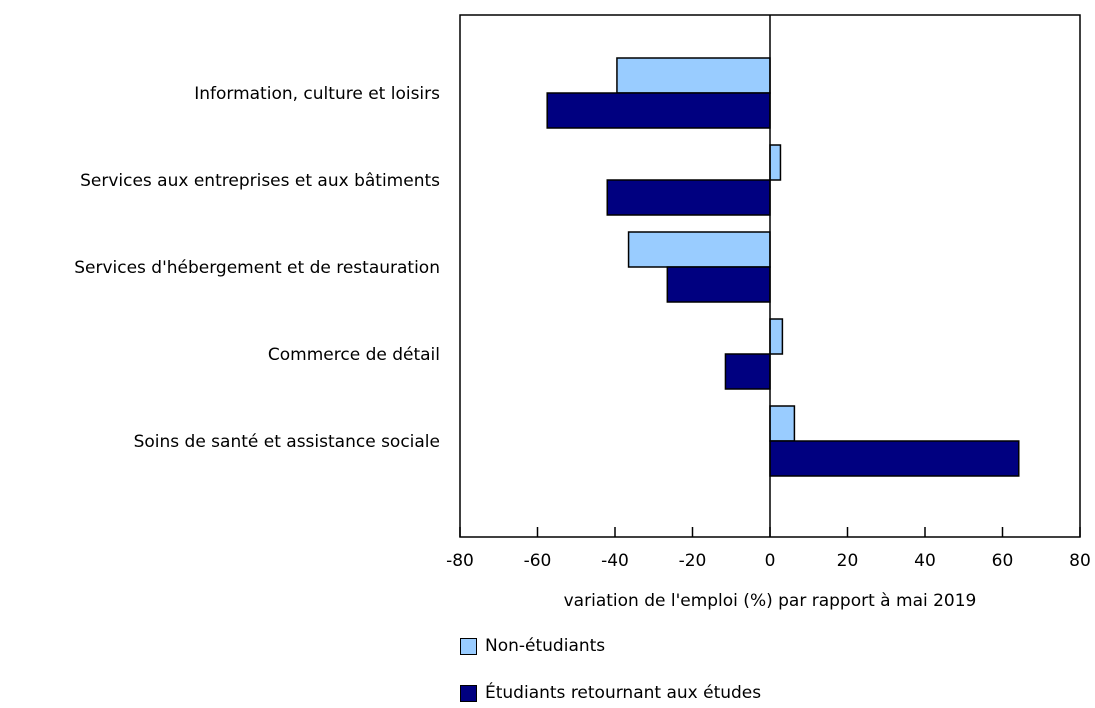 The width and height of the screenshot is (1095, 708). I want to click on x-tick-label: 60, so click(1003, 561).